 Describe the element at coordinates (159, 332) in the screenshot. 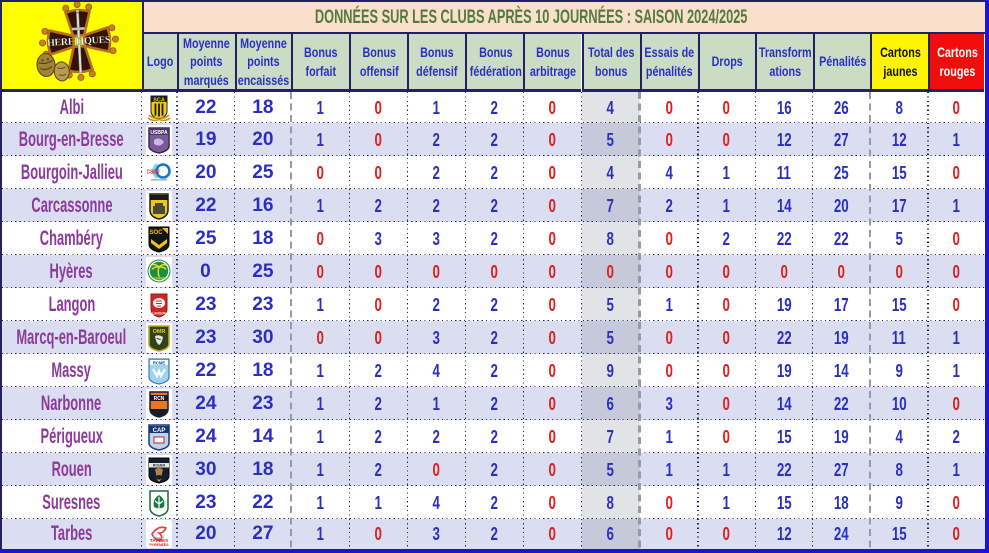

I see `svg-text: OMR` at that location.